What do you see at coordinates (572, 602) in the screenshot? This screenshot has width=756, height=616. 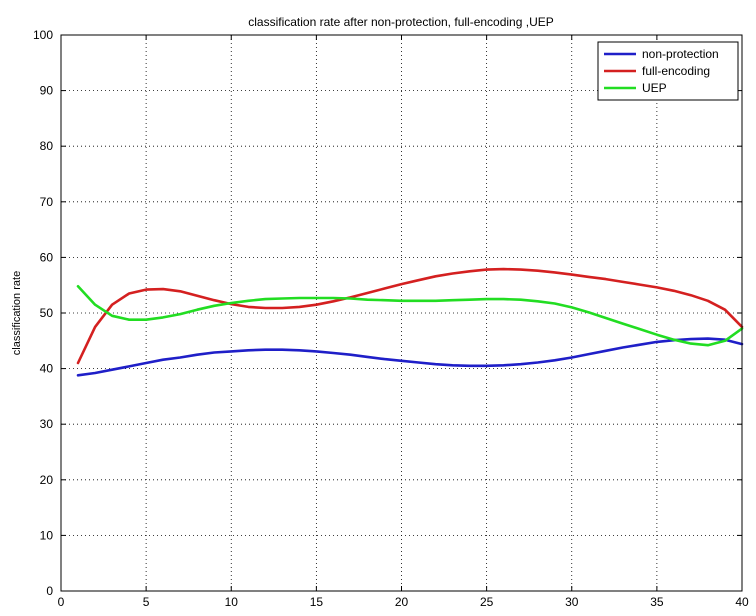 I see `x-tick-label: 30` at bounding box center [572, 602].